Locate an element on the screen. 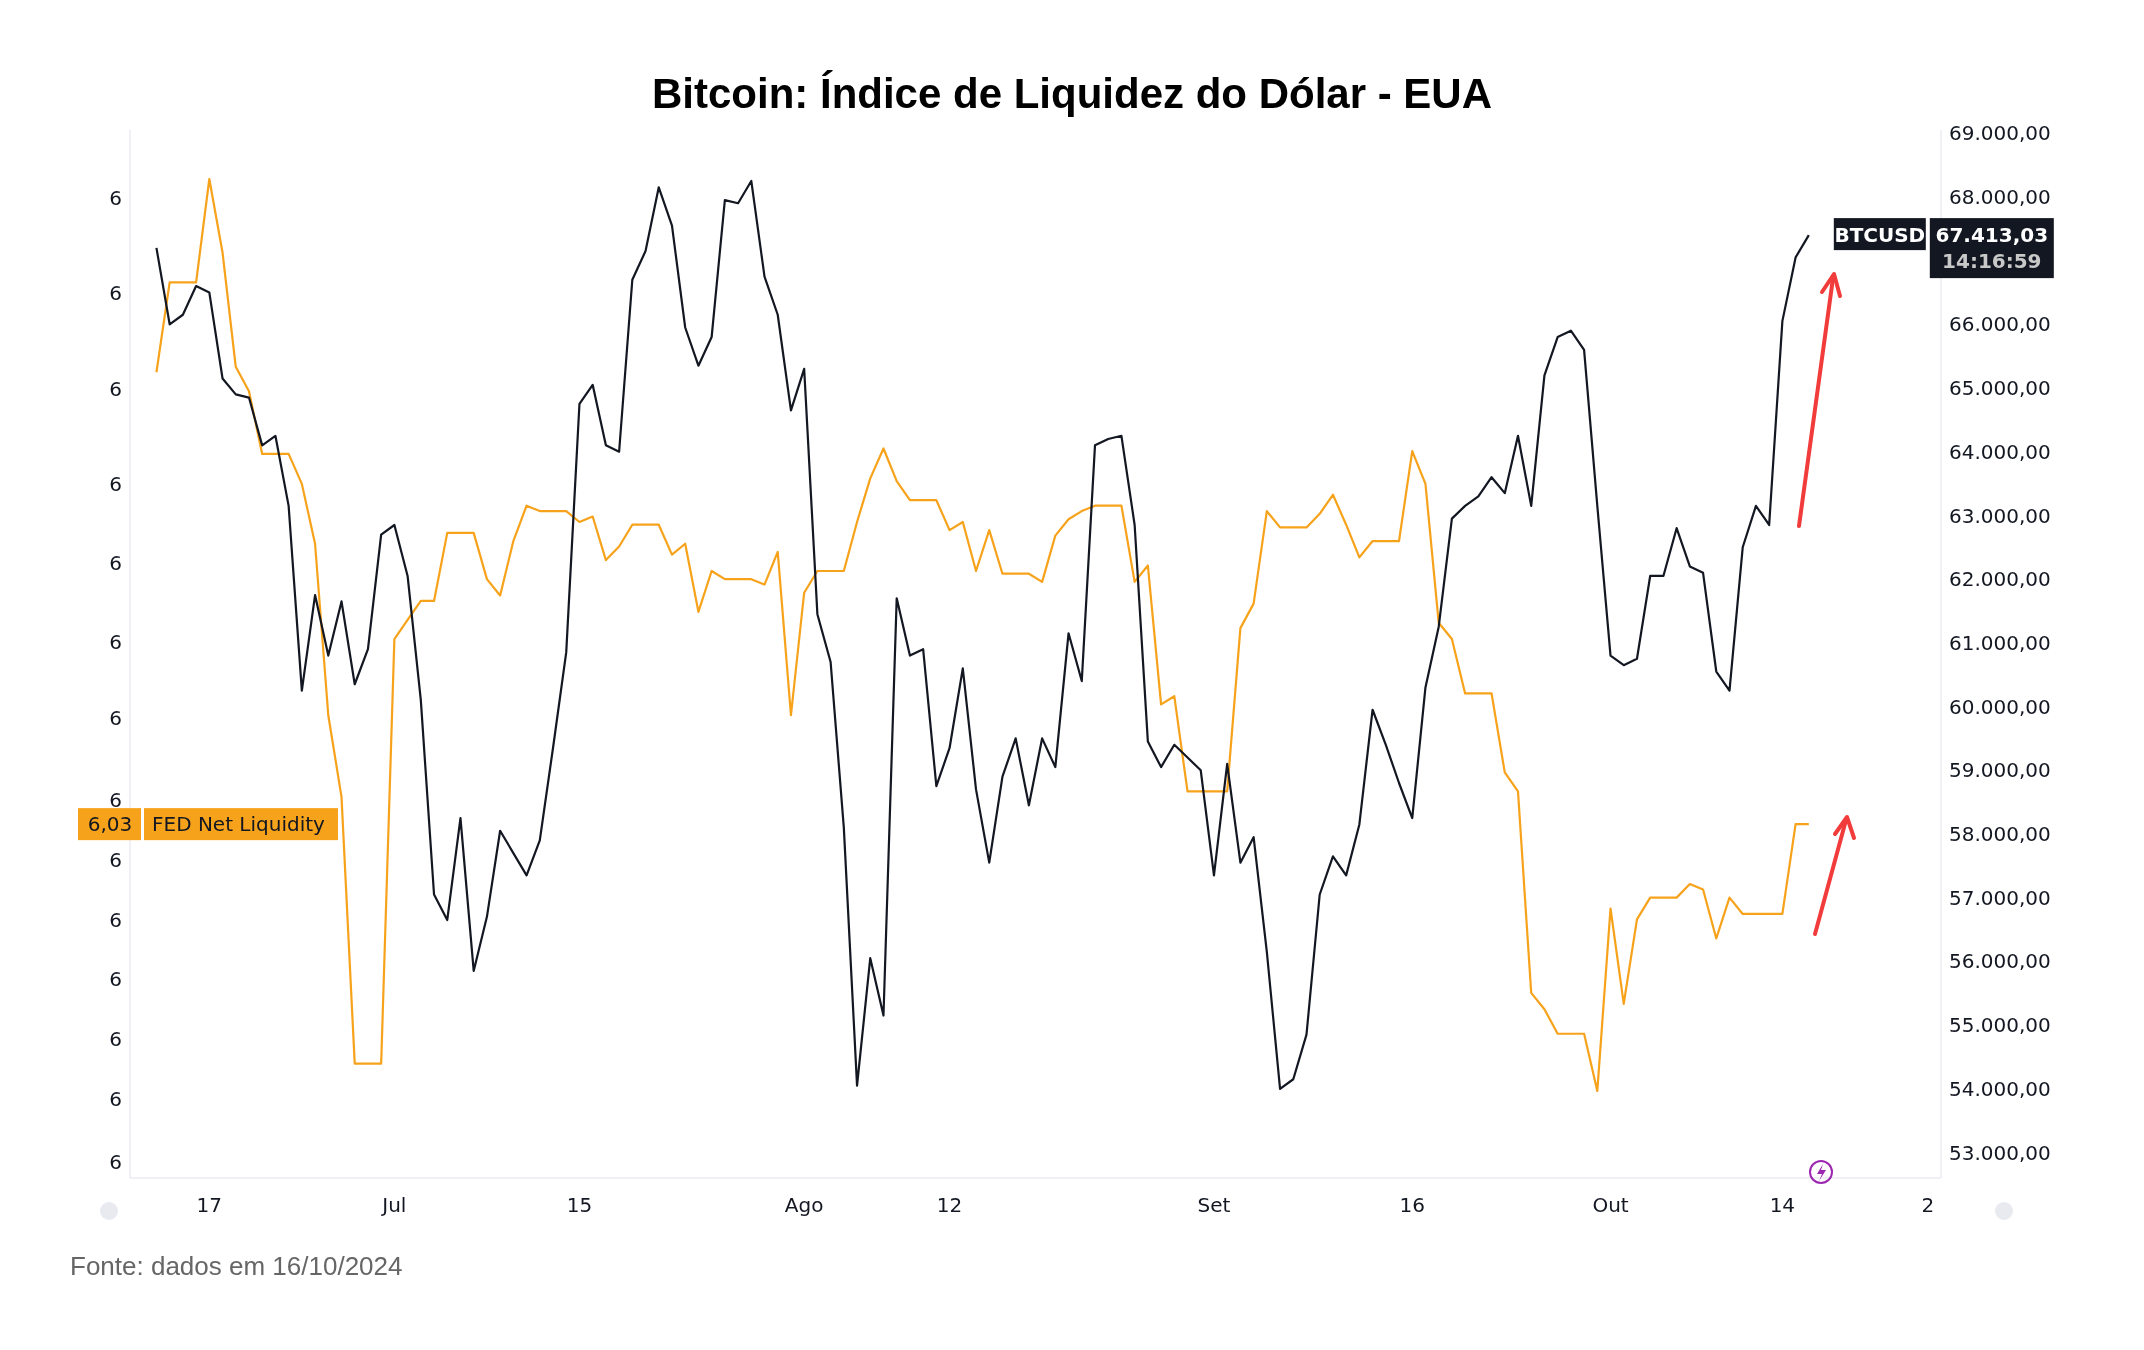 This screenshot has width=2144, height=1350. y2-tick-label: 59.000,00 is located at coordinates (2000, 770).